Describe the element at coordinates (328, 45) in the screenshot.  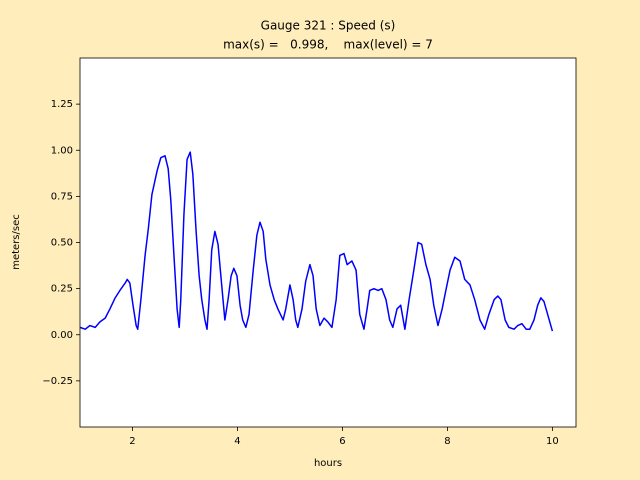
I see `chart-subtitle: max(s) = 0.998, max(level) = 7` at that location.